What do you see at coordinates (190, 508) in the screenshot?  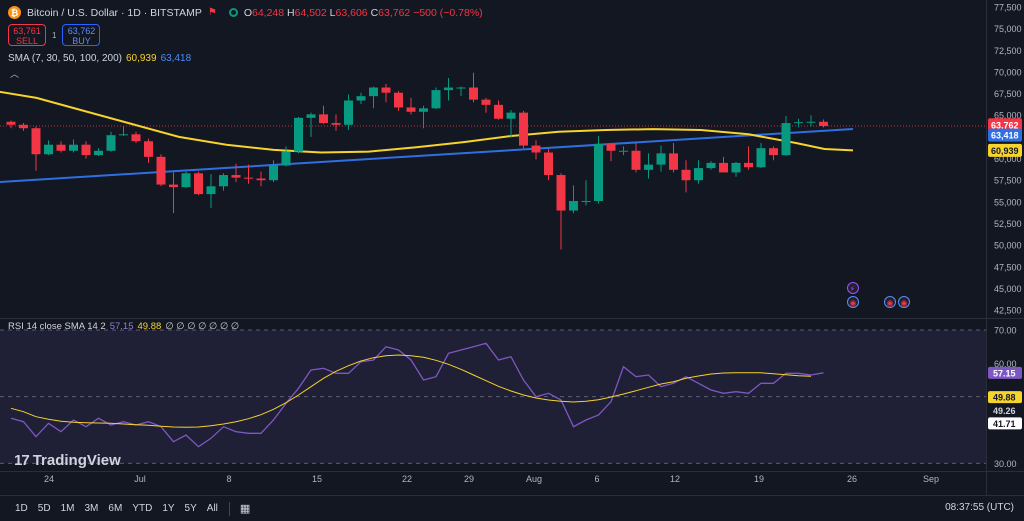 I see `range-5y: 5Y` at bounding box center [190, 508].